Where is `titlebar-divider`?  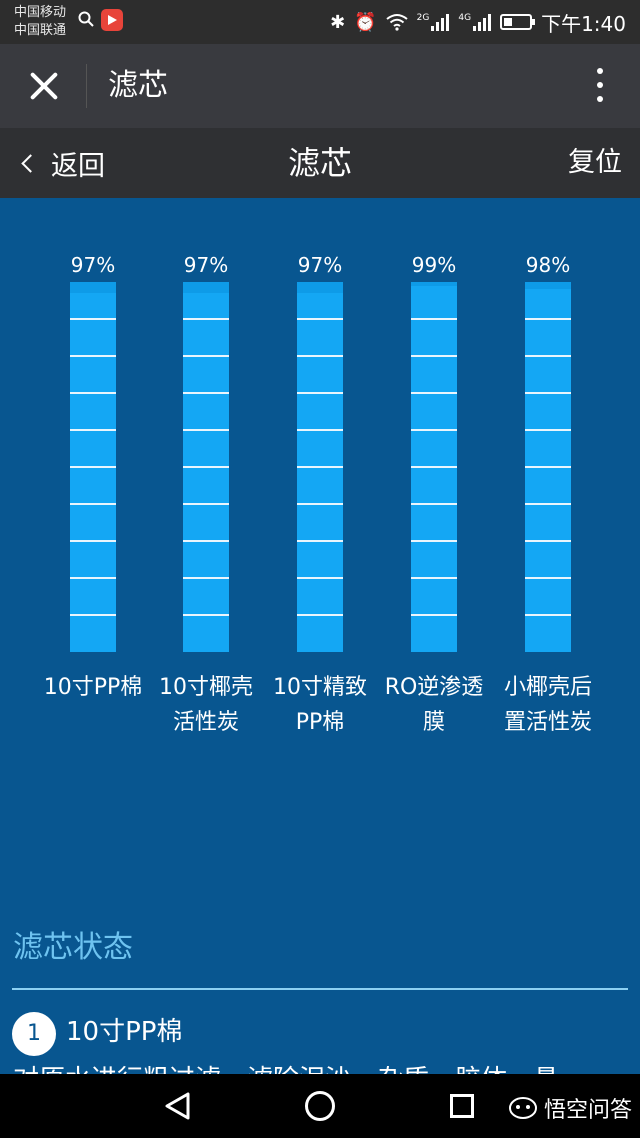 titlebar-divider is located at coordinates (86, 86).